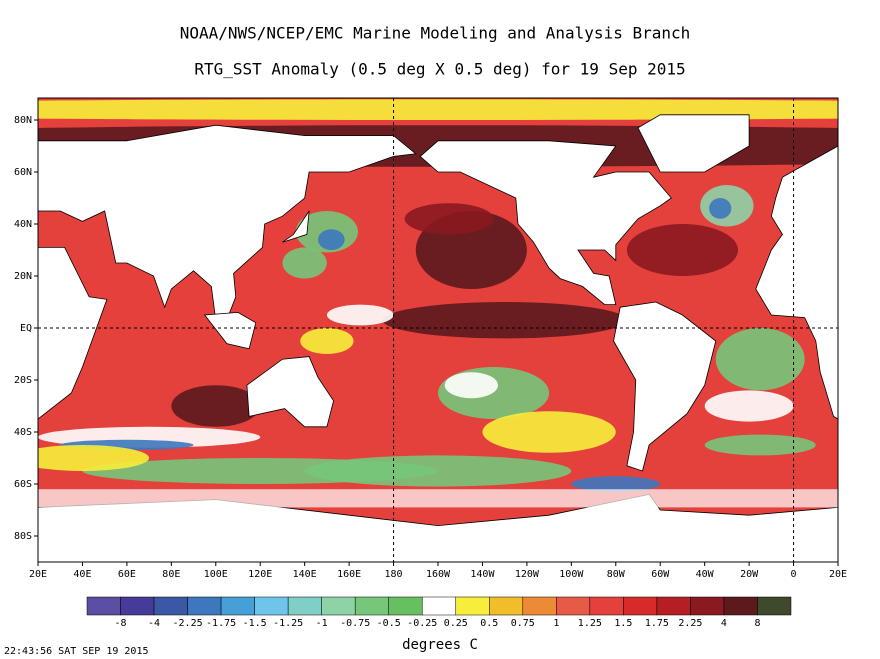 This screenshot has height=659, width=880. I want to click on lon-label: 140W, so click(482, 574).